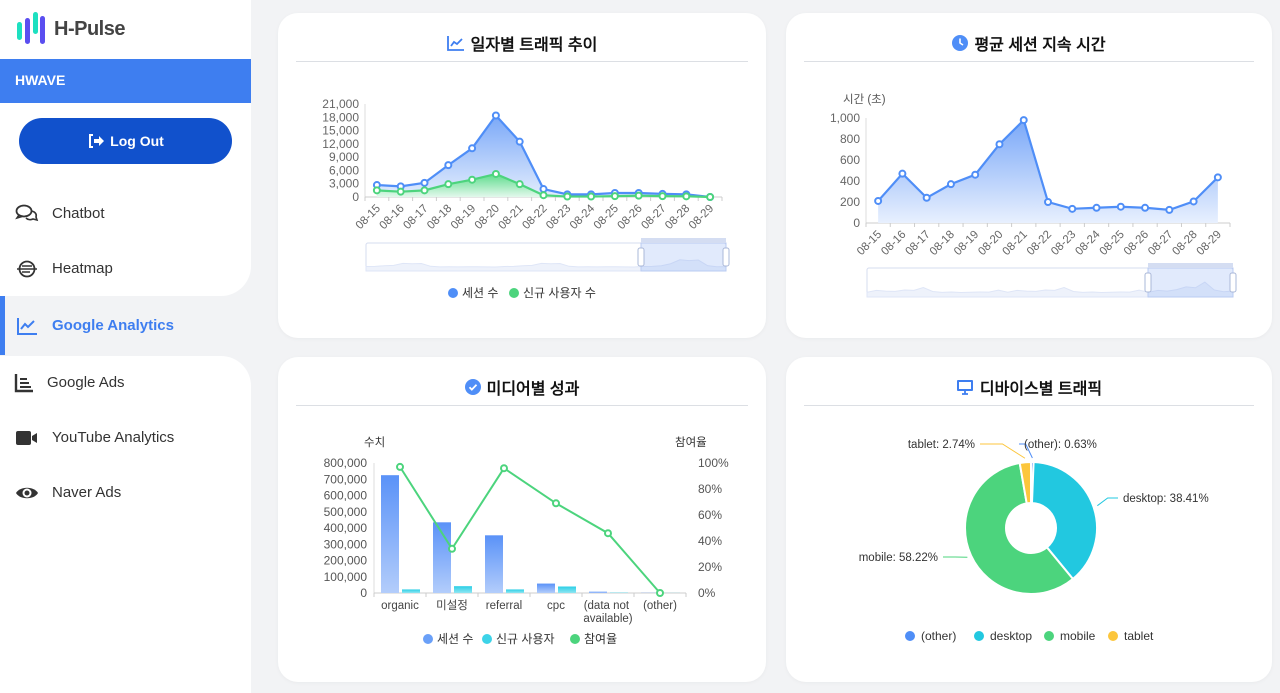 This screenshot has width=1280, height=693. Describe the element at coordinates (600, 639) in the screenshot. I see `legend-label: 참여율` at that location.